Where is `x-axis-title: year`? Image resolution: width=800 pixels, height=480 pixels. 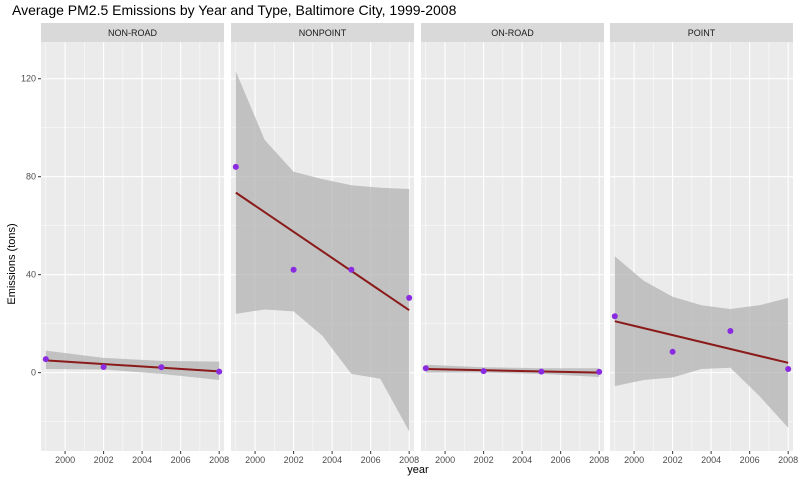 x-axis-title: year is located at coordinates (418, 470).